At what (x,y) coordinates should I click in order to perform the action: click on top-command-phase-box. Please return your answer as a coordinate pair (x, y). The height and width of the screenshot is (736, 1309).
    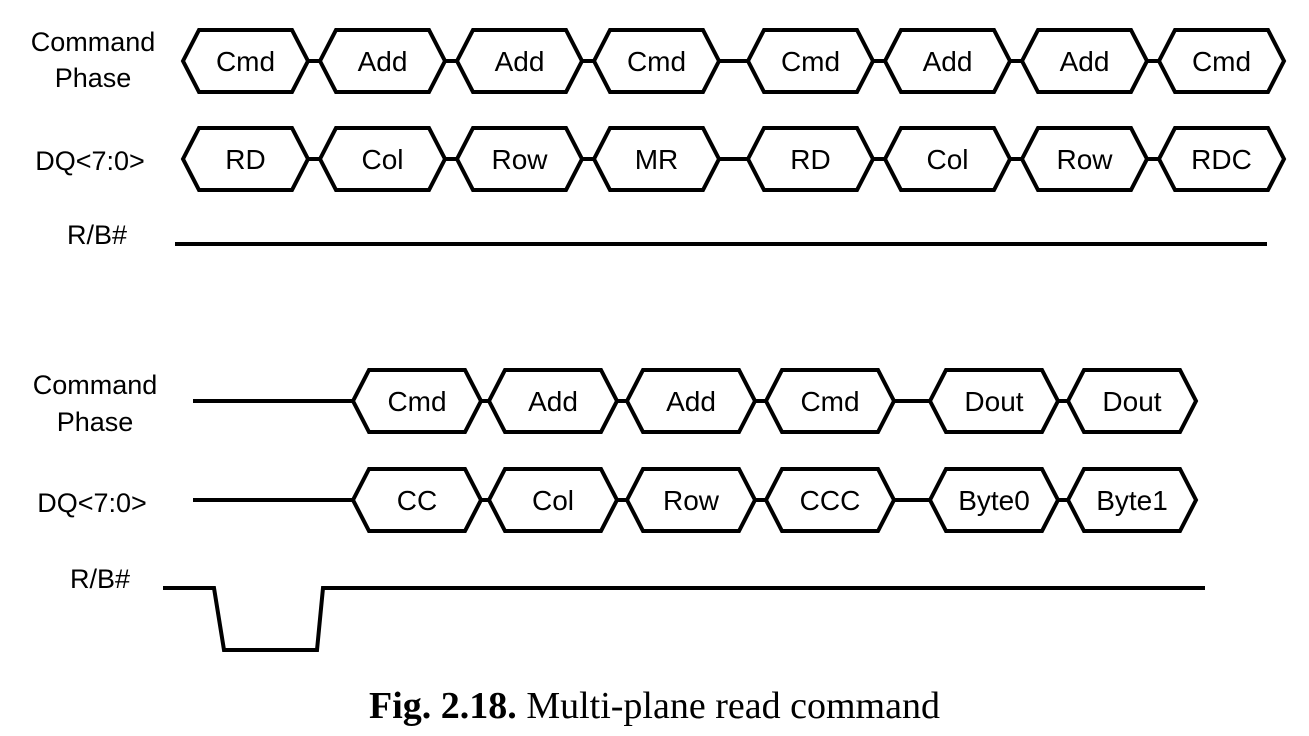
    Looking at the image, I should click on (1221, 61).